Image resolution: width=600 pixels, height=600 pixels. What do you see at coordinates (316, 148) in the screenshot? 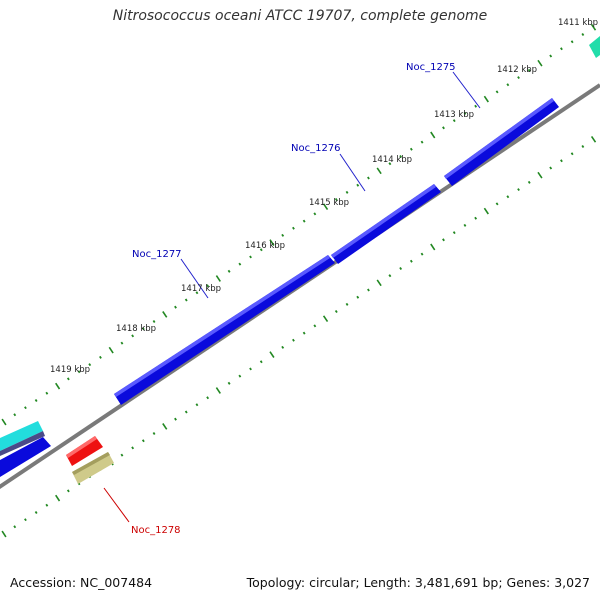
I see `gene-label-noc-1276: Noc_1276` at bounding box center [316, 148].